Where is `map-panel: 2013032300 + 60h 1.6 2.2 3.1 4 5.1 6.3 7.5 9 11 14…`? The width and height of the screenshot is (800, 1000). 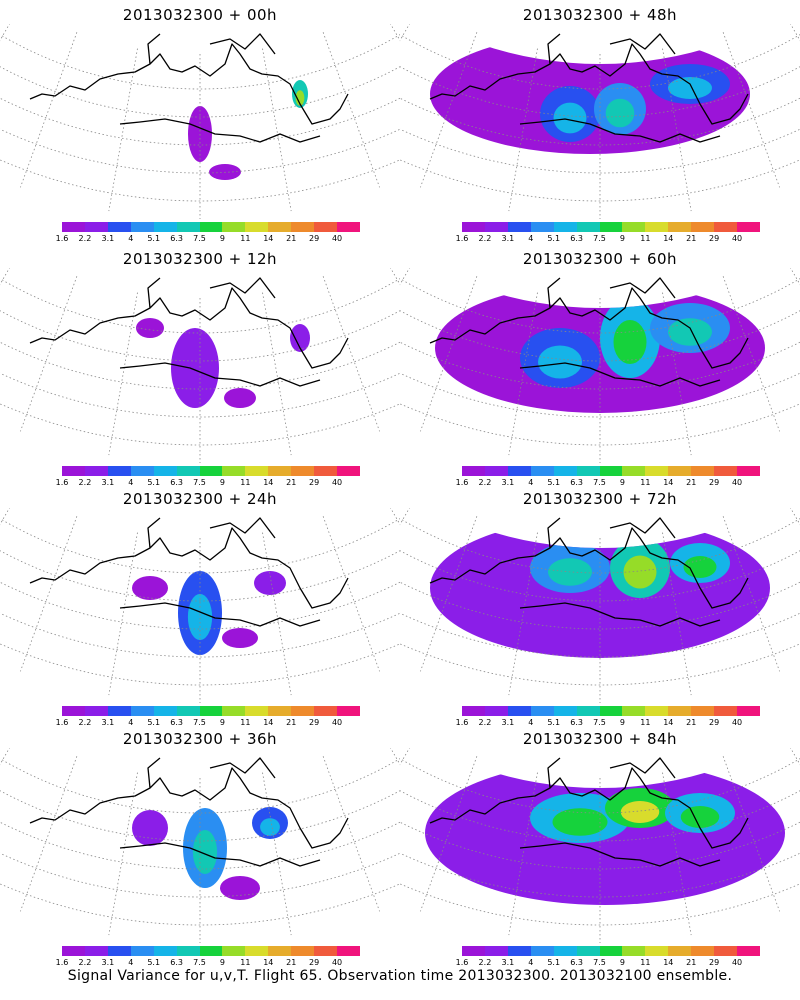
map-panel: 2013032300 + 60h 1.6 2.2 3.1 4 5.1 6.3 7.5 9 11 14… is located at coordinates (600, 365).